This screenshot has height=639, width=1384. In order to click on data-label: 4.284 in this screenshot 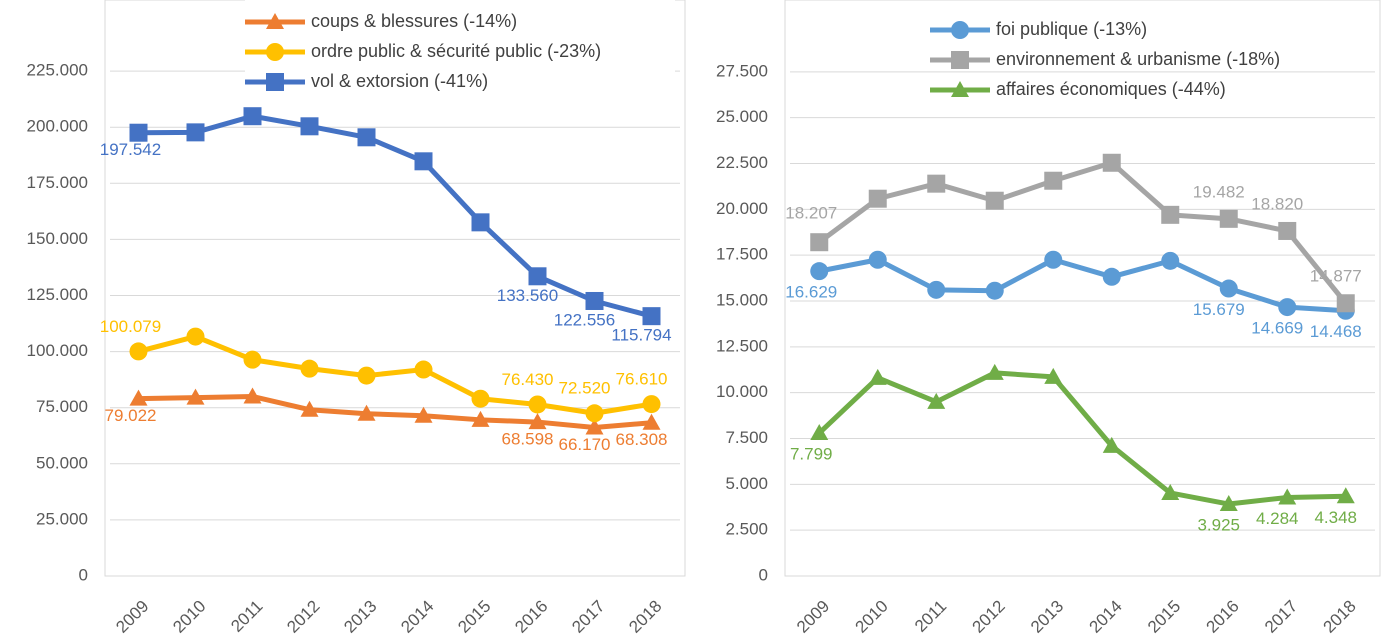, I will do `click(1277, 518)`.